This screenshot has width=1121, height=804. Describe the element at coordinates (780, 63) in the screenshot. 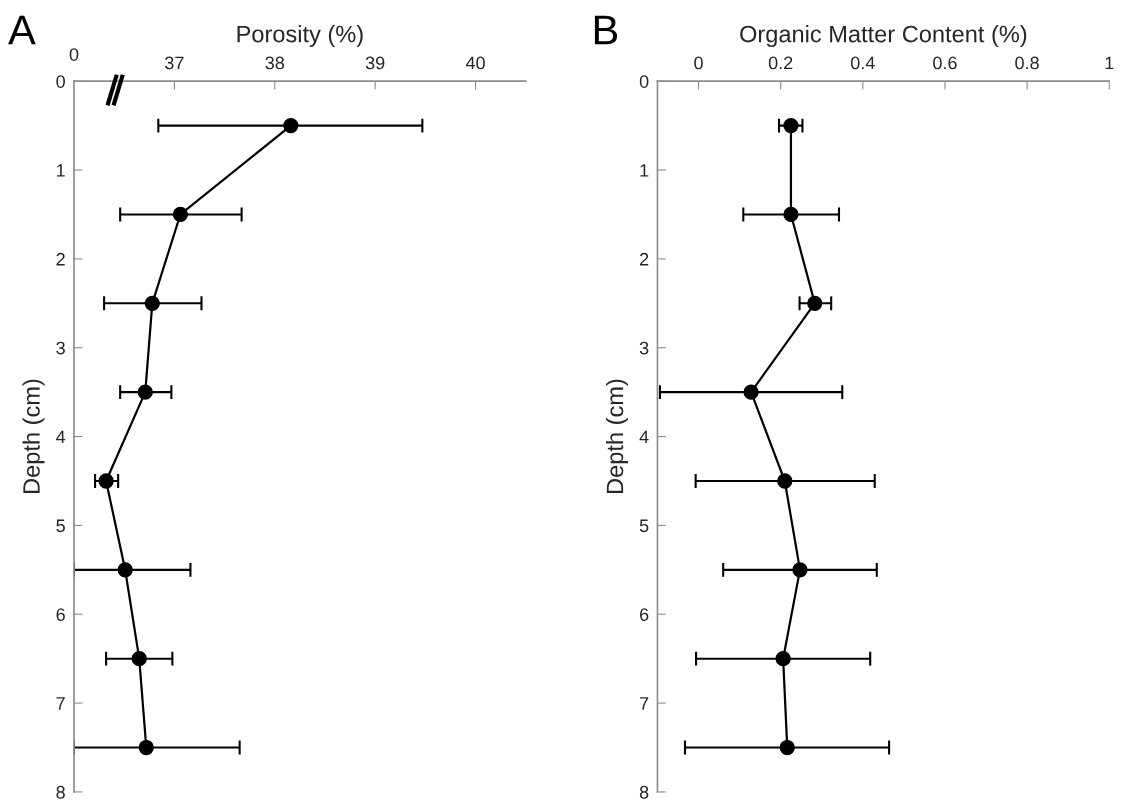

I see `x-tick-label: 0.2` at that location.